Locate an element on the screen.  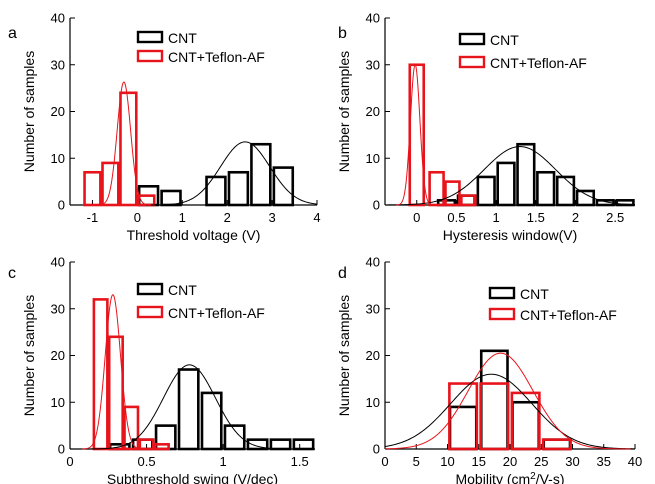
x-tick-label: 20 is located at coordinates (510, 461).